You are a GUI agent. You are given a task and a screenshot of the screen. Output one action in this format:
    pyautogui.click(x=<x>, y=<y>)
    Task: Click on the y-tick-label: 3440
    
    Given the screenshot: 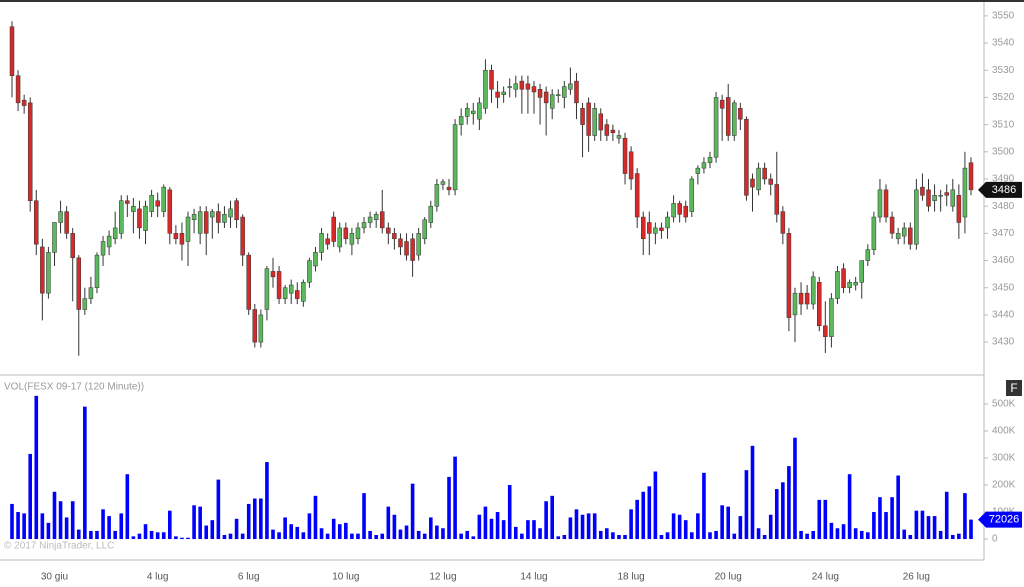 What is the action you would take?
    pyautogui.click(x=1003, y=315)
    